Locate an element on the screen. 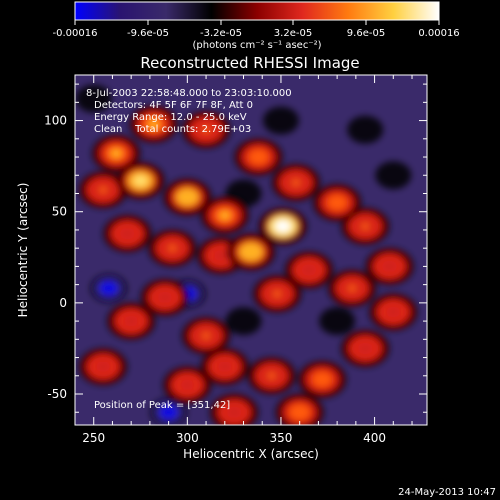 The image size is (500, 500). colorbar-tick-label: -3.2e-05 is located at coordinates (221, 33).